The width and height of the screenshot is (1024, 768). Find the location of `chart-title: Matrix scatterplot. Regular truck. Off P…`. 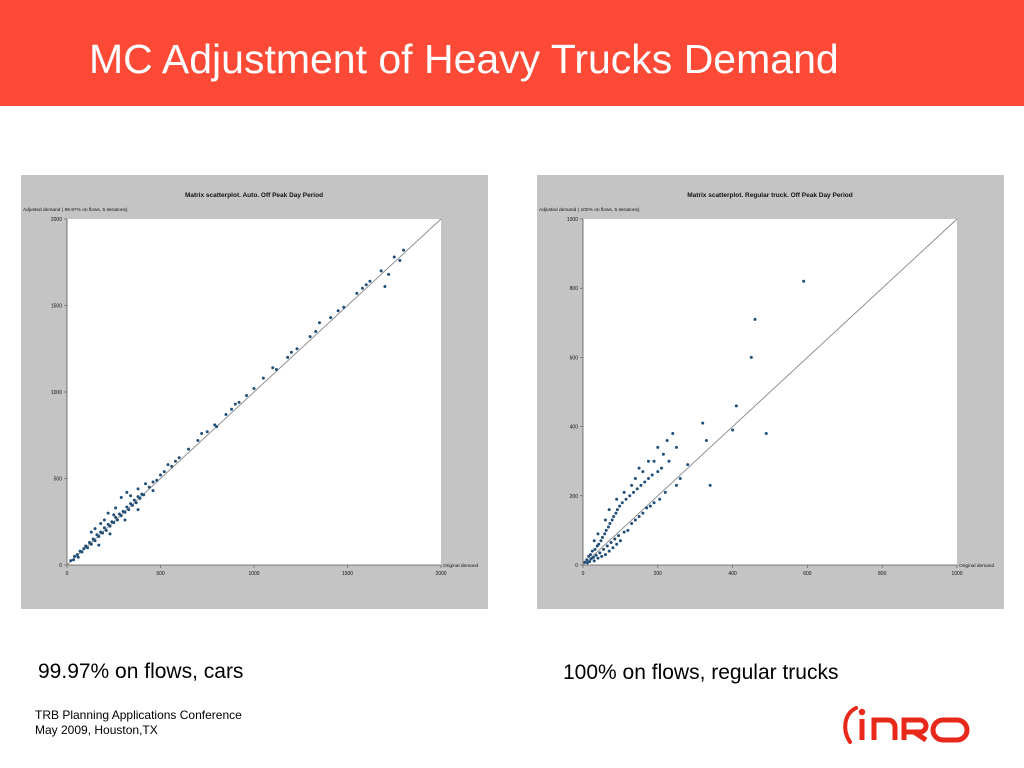

chart-title: Matrix scatterplot. Regular truck. Off P… is located at coordinates (769, 195).